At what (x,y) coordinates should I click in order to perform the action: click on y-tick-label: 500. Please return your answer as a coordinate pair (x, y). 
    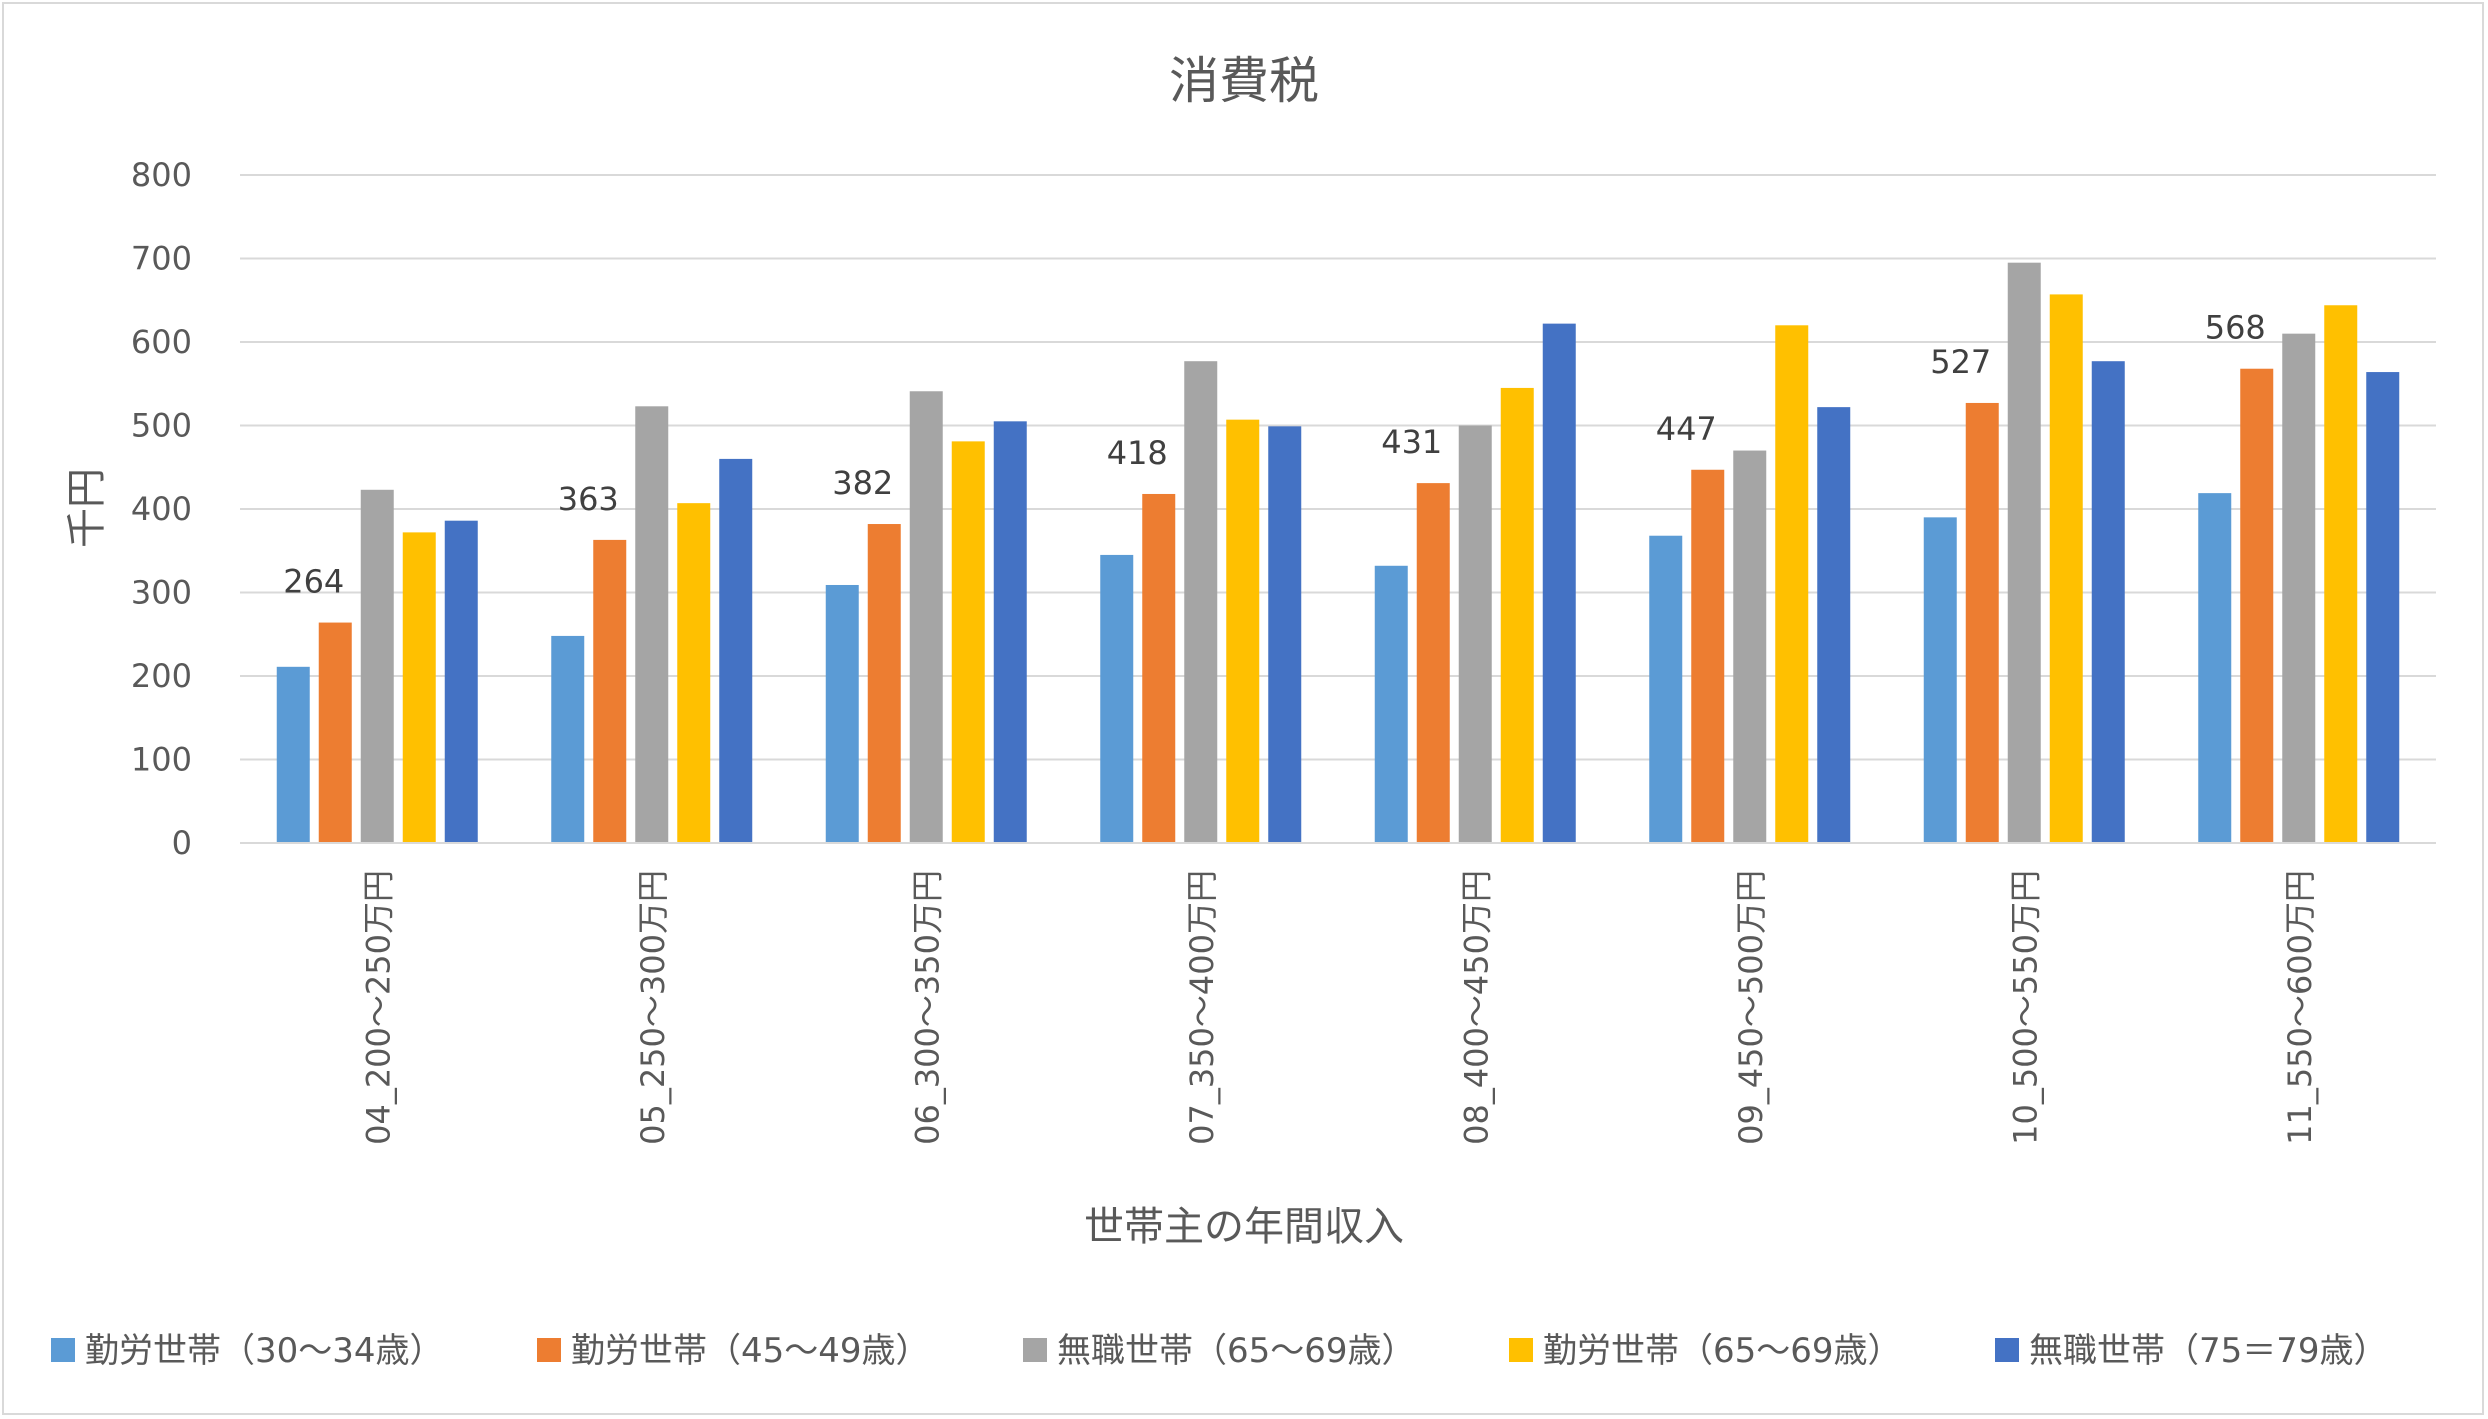
    Looking at the image, I should click on (161, 426).